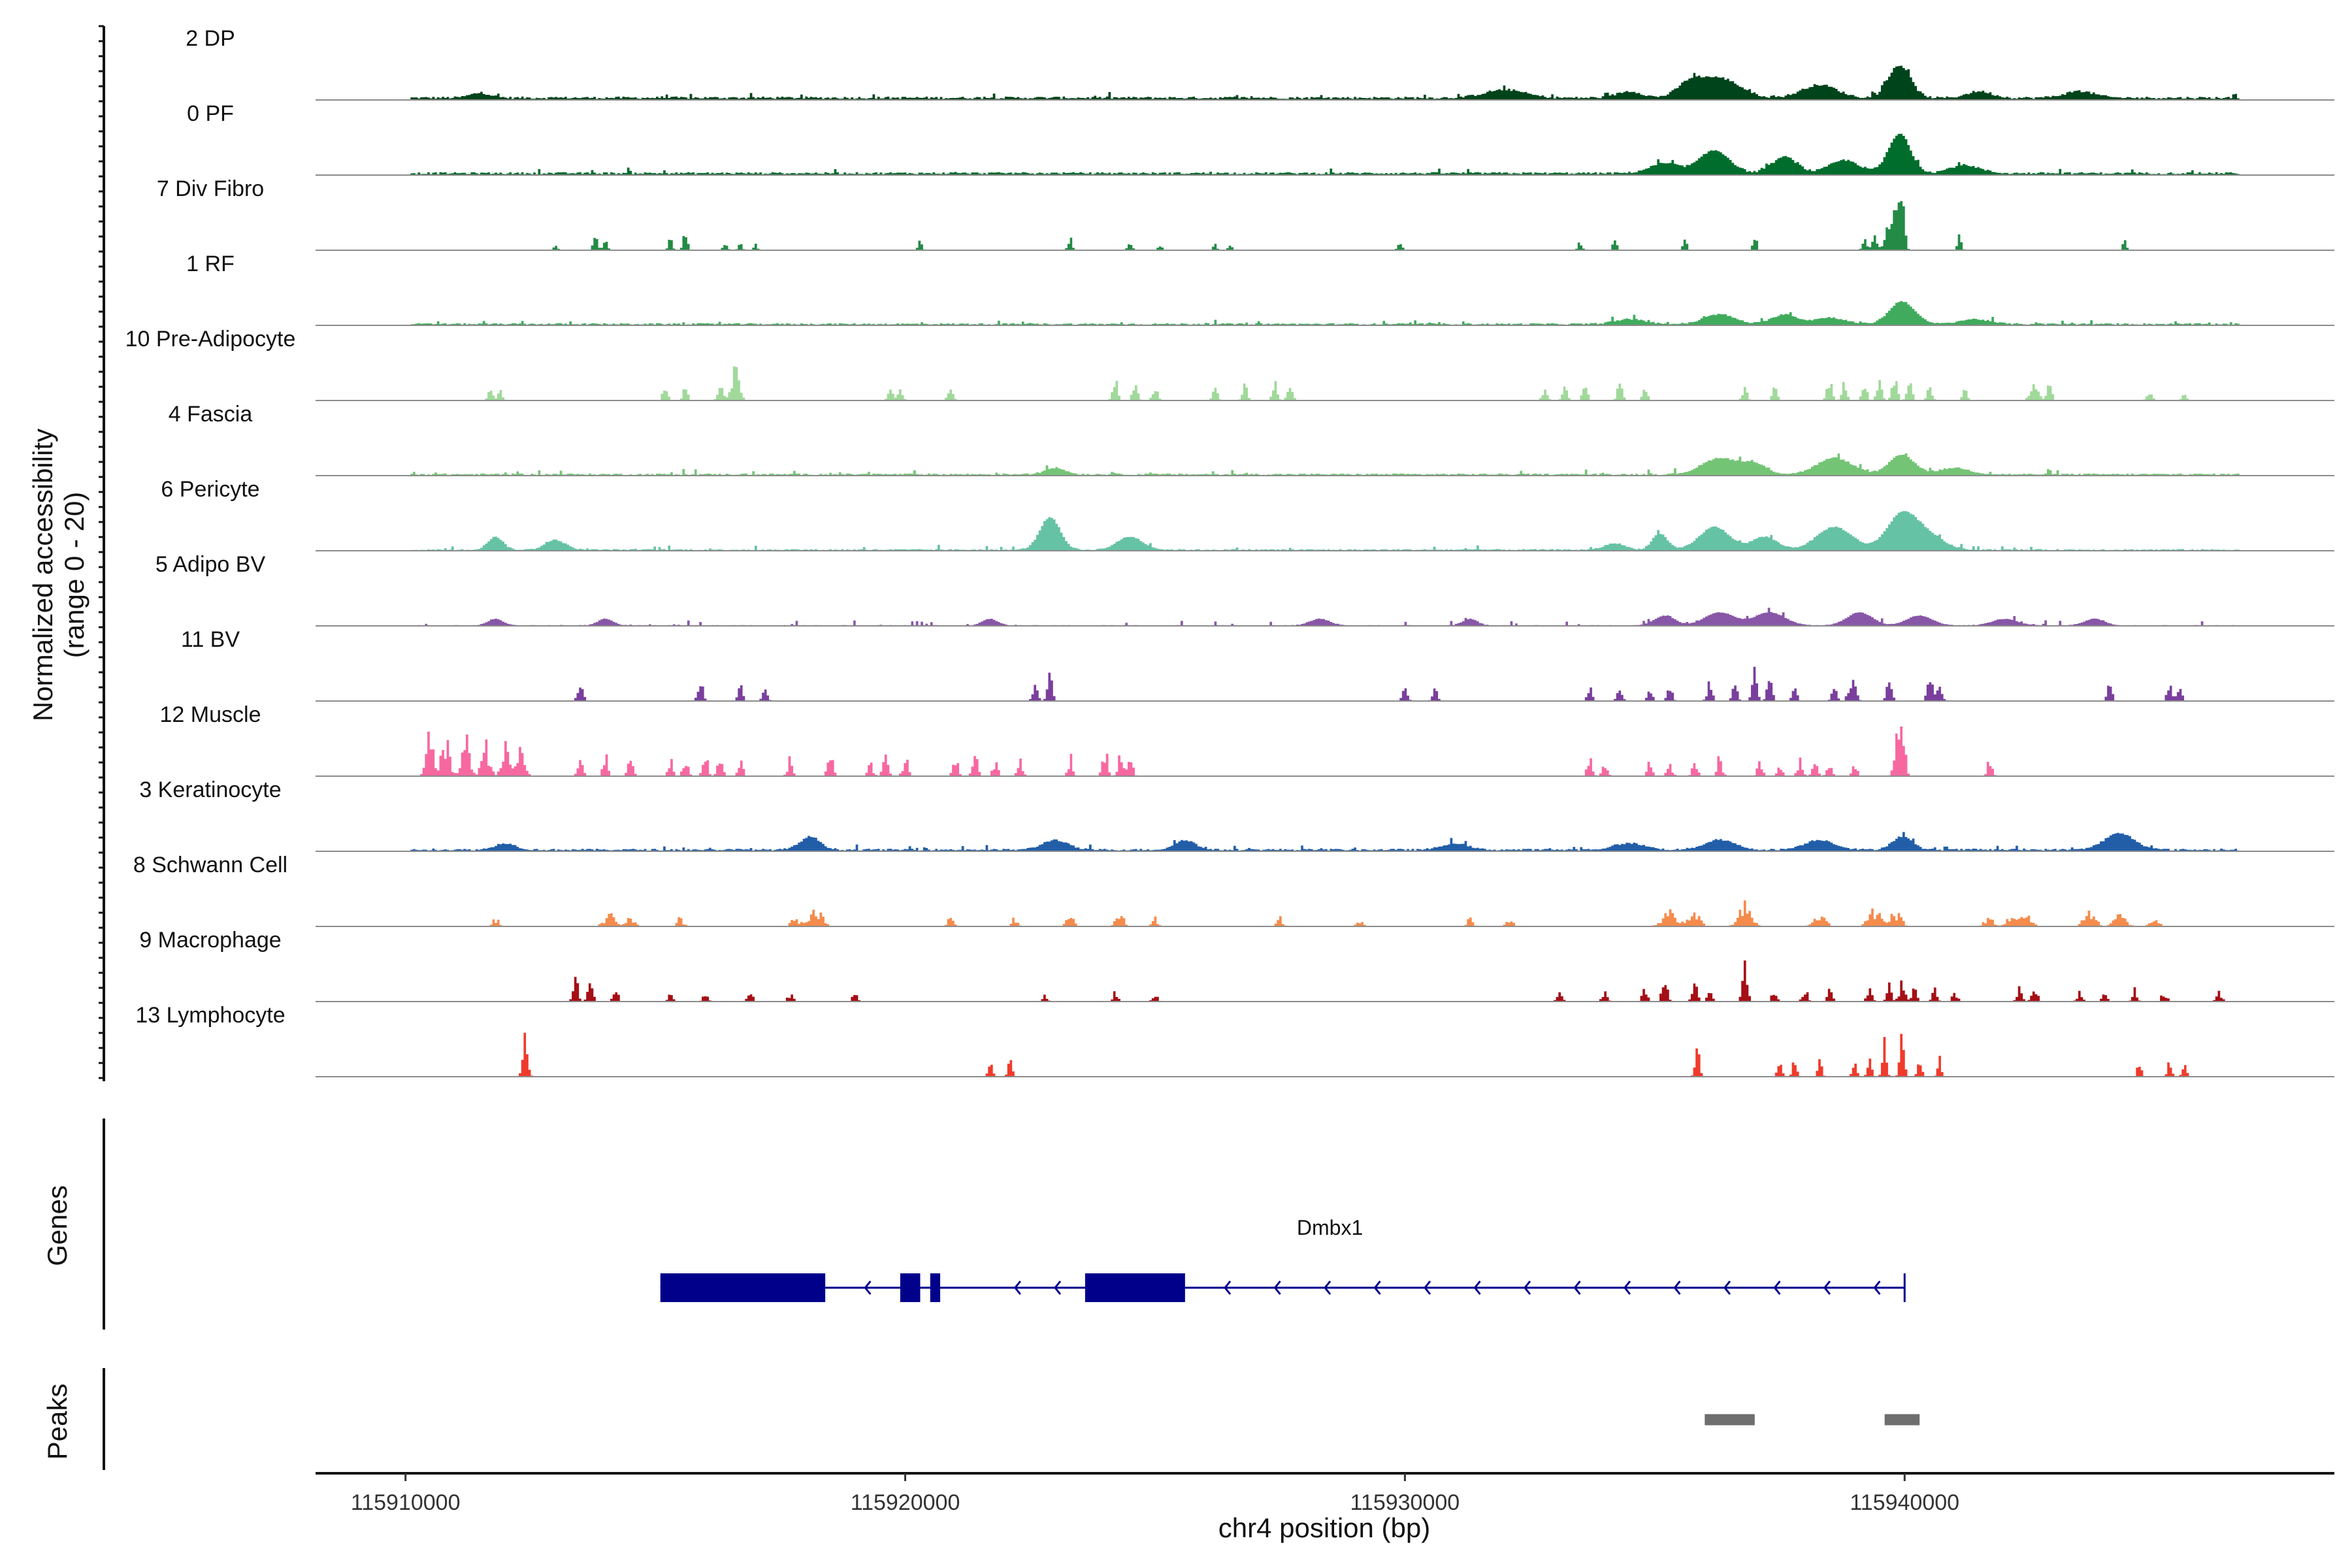  What do you see at coordinates (210, 264) in the screenshot?
I see `track-label: 1 RF` at bounding box center [210, 264].